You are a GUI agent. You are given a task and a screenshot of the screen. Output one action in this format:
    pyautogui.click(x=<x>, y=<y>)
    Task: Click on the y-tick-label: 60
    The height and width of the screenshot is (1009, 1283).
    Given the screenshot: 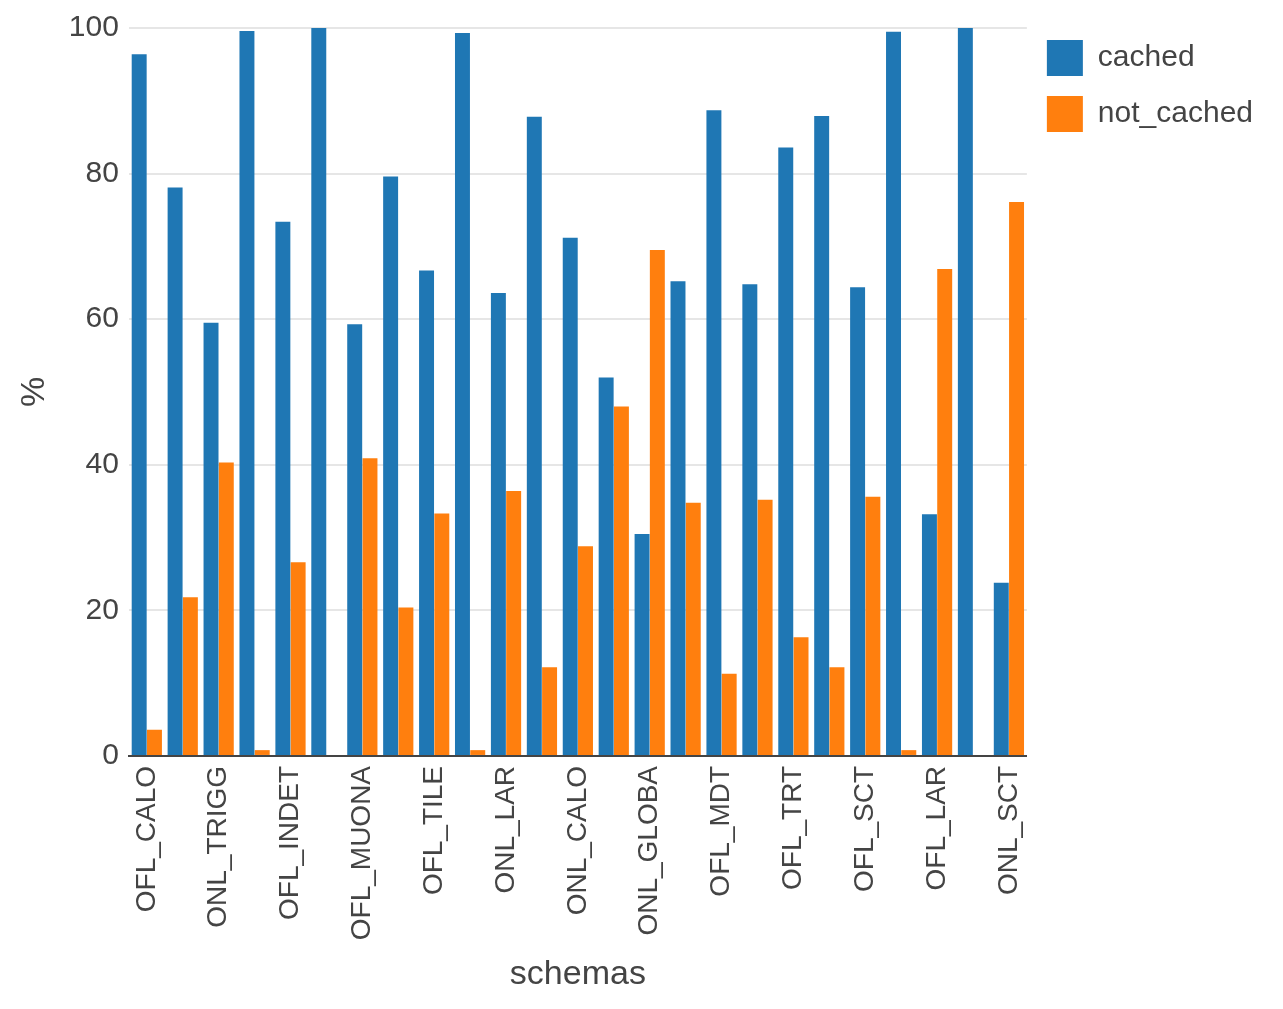 What is the action you would take?
    pyautogui.click(x=102, y=317)
    